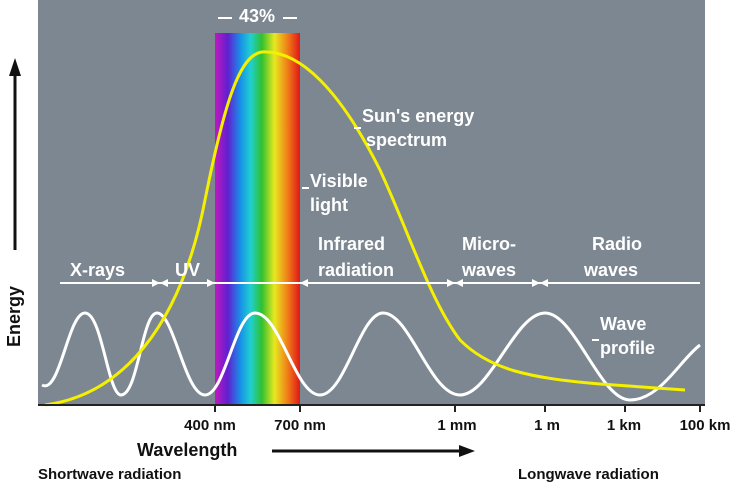 Image resolution: width=742 pixels, height=487 pixels. Describe the element at coordinates (406, 140) in the screenshot. I see `curve-label: spectrum` at that location.